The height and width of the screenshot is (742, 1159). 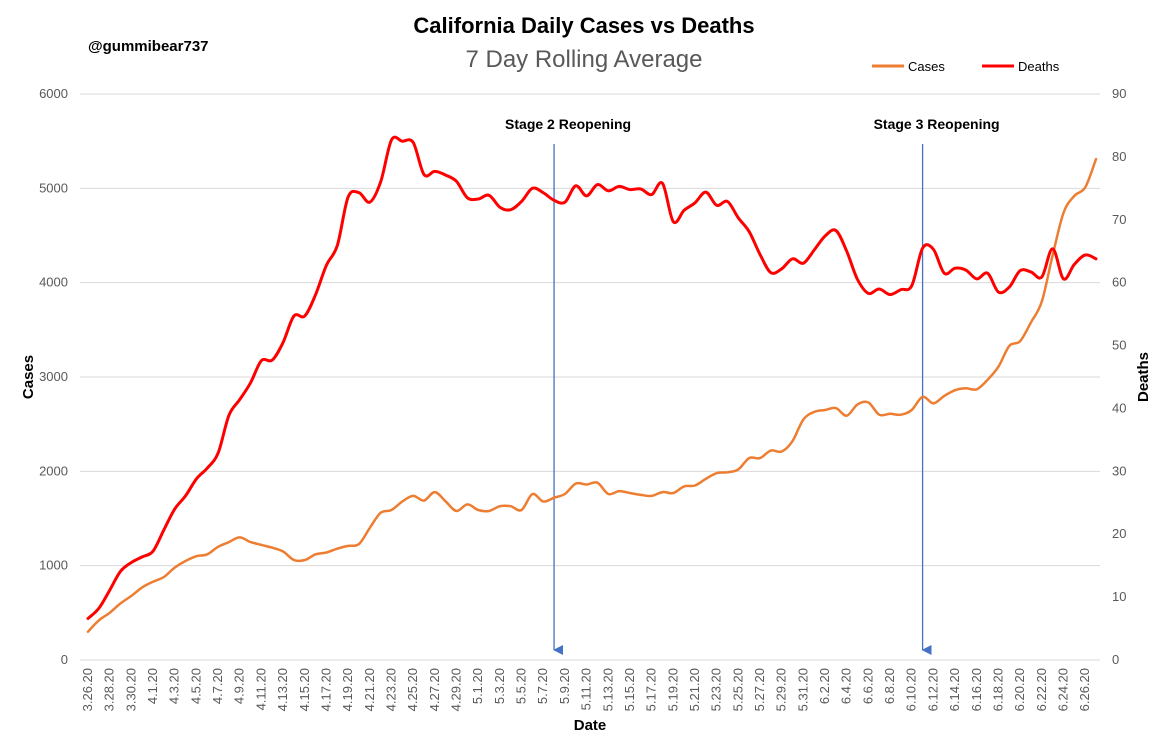 I want to click on y2-tick-label: 10, so click(x=1119, y=596).